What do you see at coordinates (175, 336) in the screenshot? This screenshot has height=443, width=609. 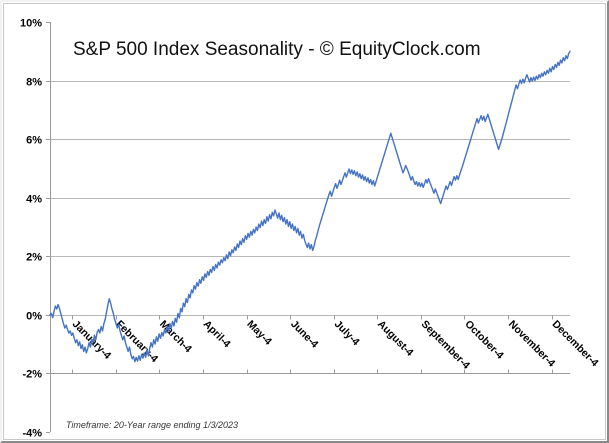 I see `x-axis-tick-label: March-4` at bounding box center [175, 336].